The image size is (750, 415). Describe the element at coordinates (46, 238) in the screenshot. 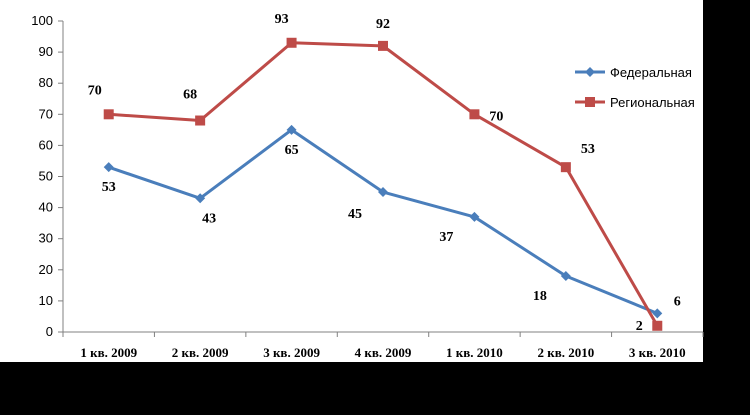

I see `y-tick-label: 30` at that location.